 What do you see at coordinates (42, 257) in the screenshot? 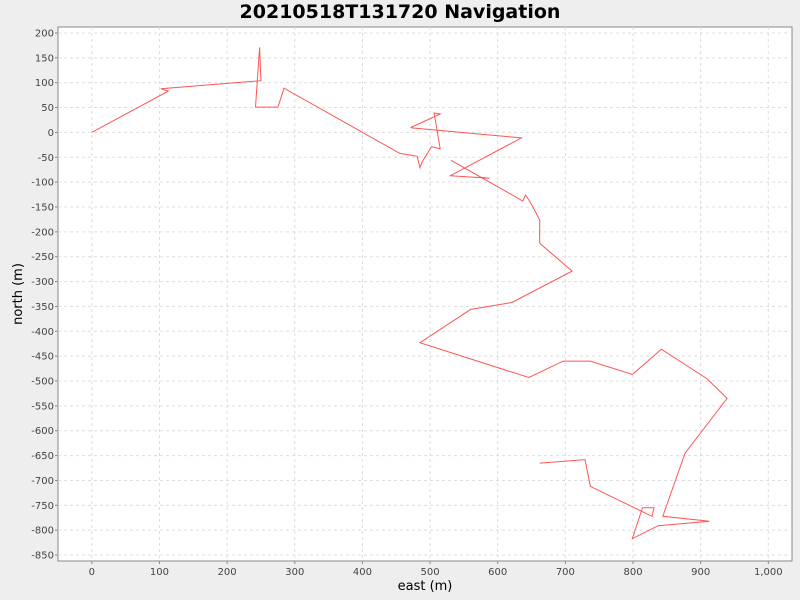
I see `y-tick-label: -250` at bounding box center [42, 257].